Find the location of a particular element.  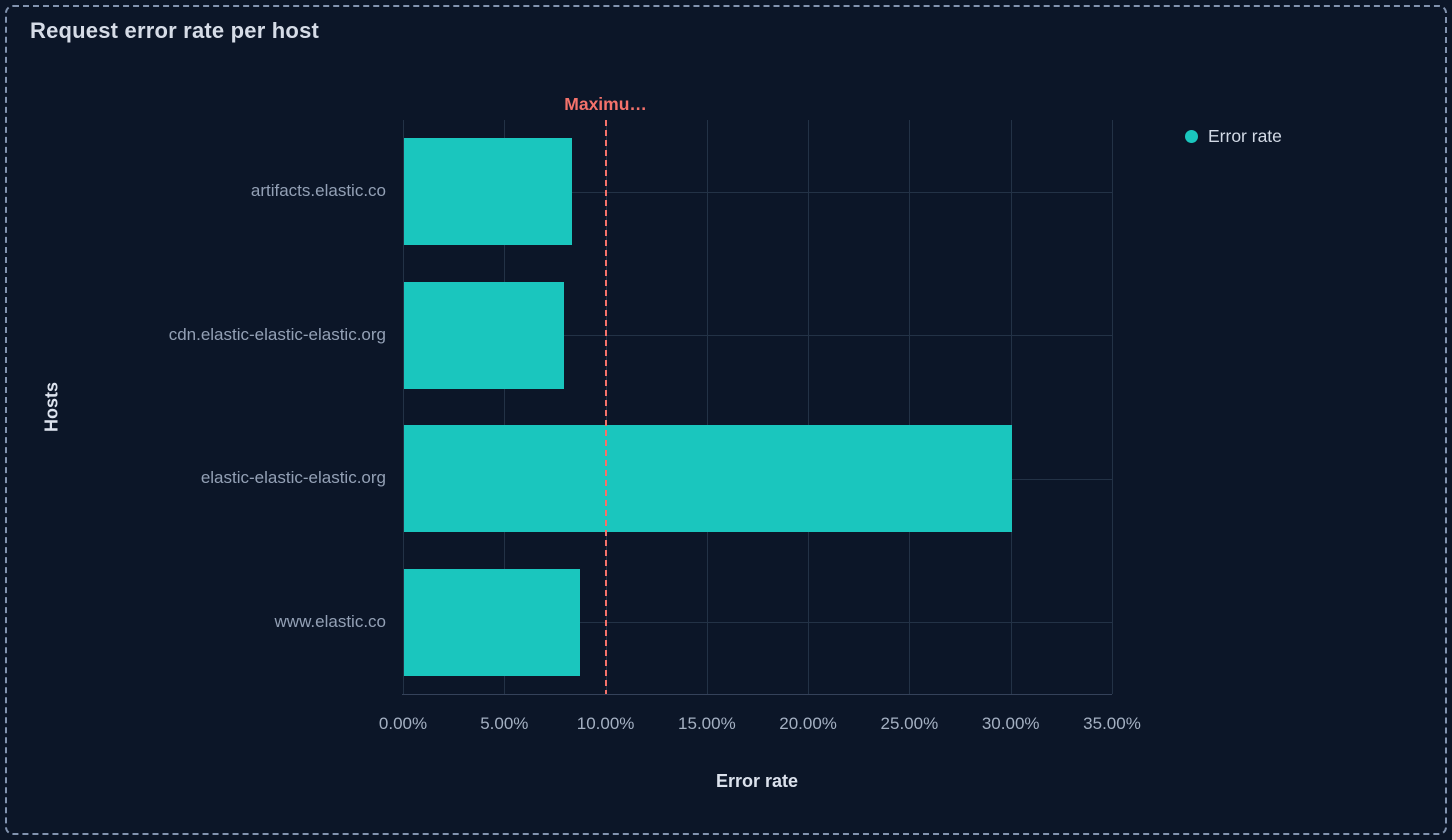

bar-cdn.elastic-elastic-elastic.org is located at coordinates (484, 335).